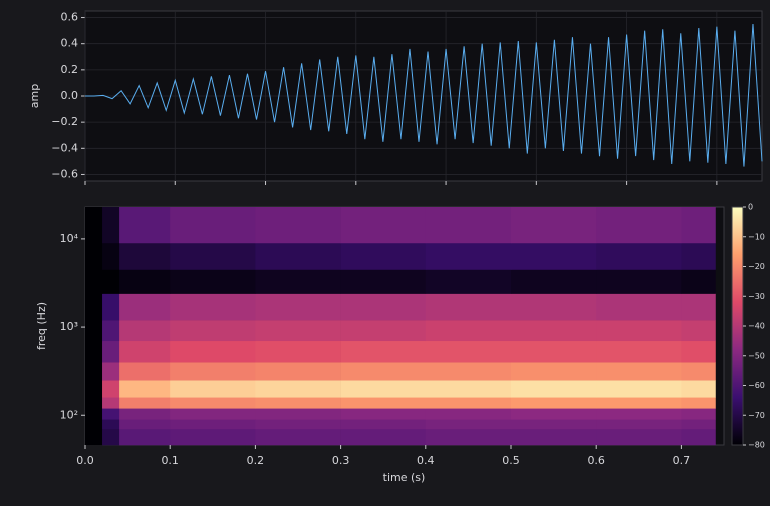  Describe the element at coordinates (64, 173) in the screenshot. I see `y-tick-label: −0.6` at that location.